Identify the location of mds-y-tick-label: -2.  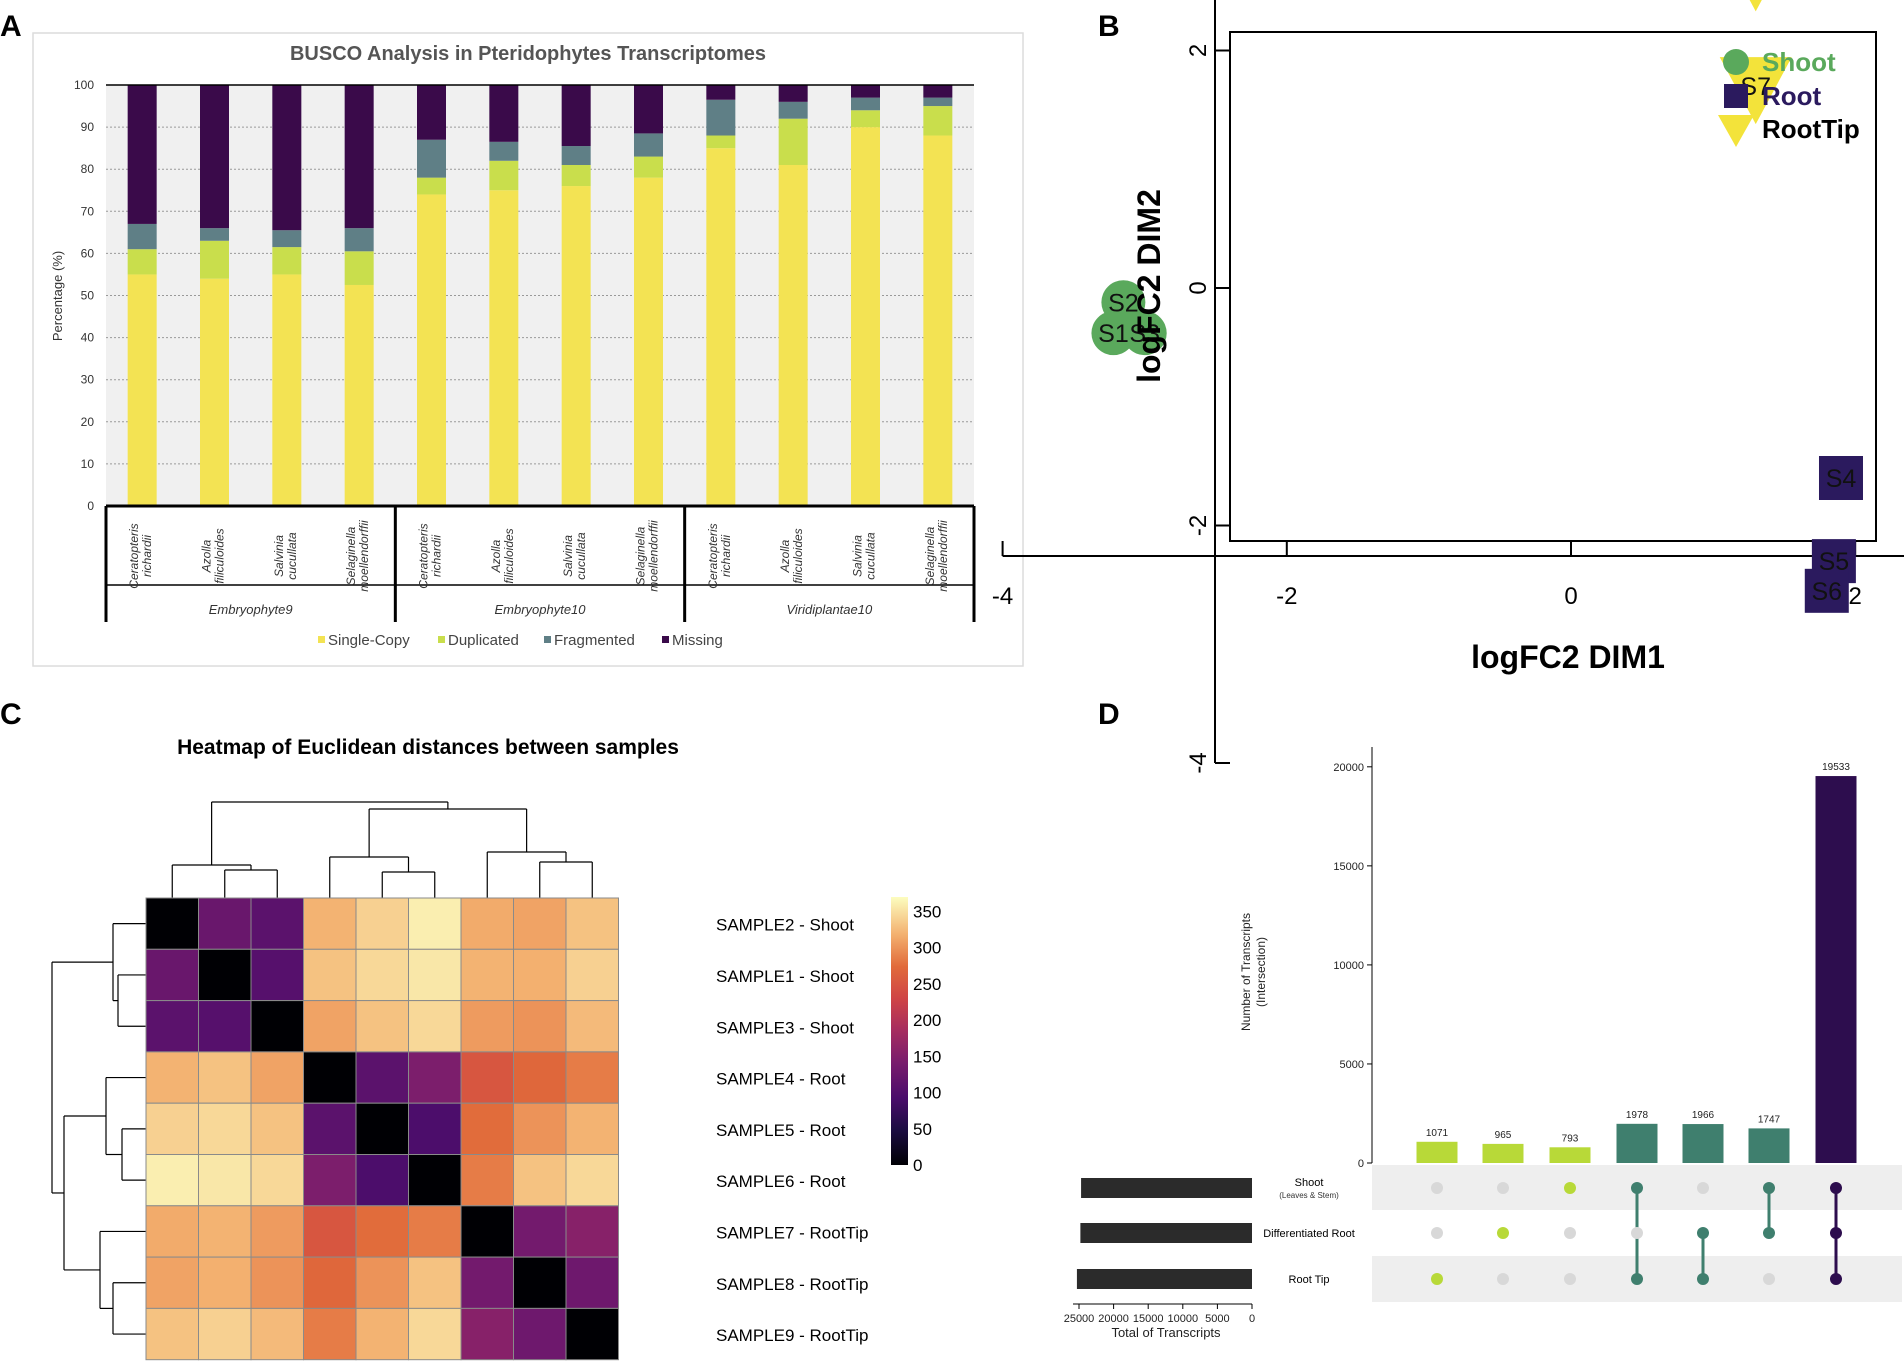
(1198, 525).